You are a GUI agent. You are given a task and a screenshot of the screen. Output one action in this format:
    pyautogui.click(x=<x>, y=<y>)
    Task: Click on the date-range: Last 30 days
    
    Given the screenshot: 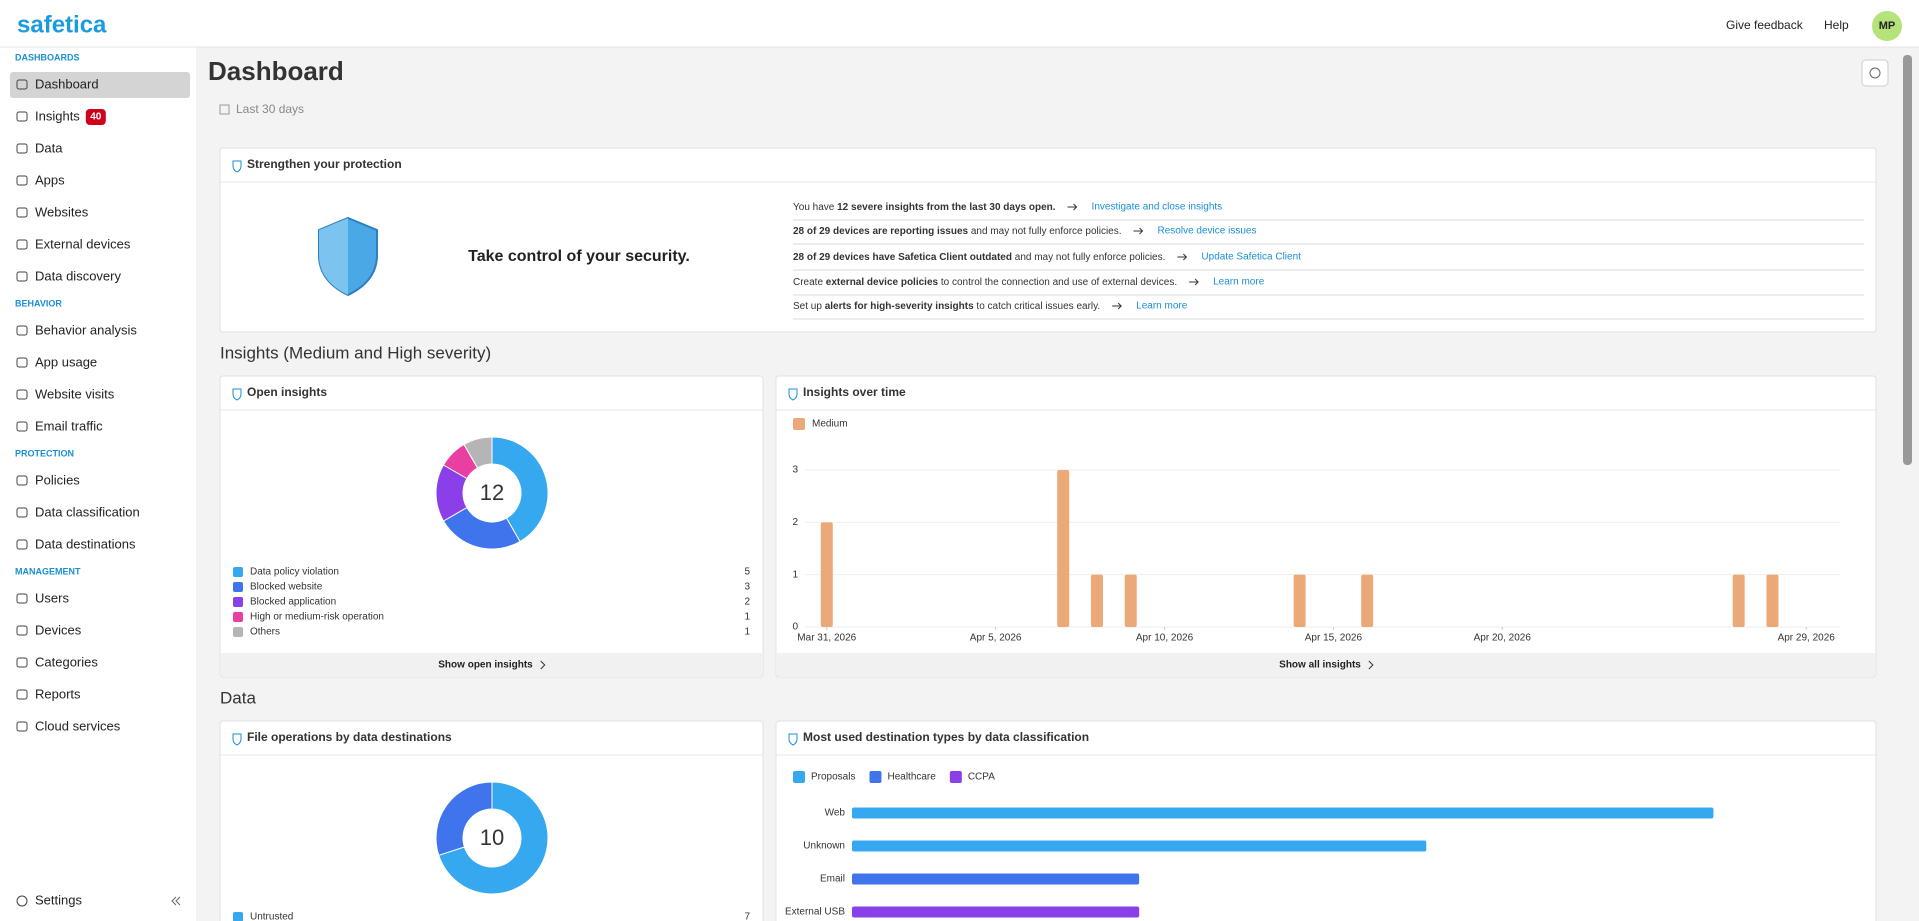 What is the action you would take?
    pyautogui.click(x=270, y=109)
    